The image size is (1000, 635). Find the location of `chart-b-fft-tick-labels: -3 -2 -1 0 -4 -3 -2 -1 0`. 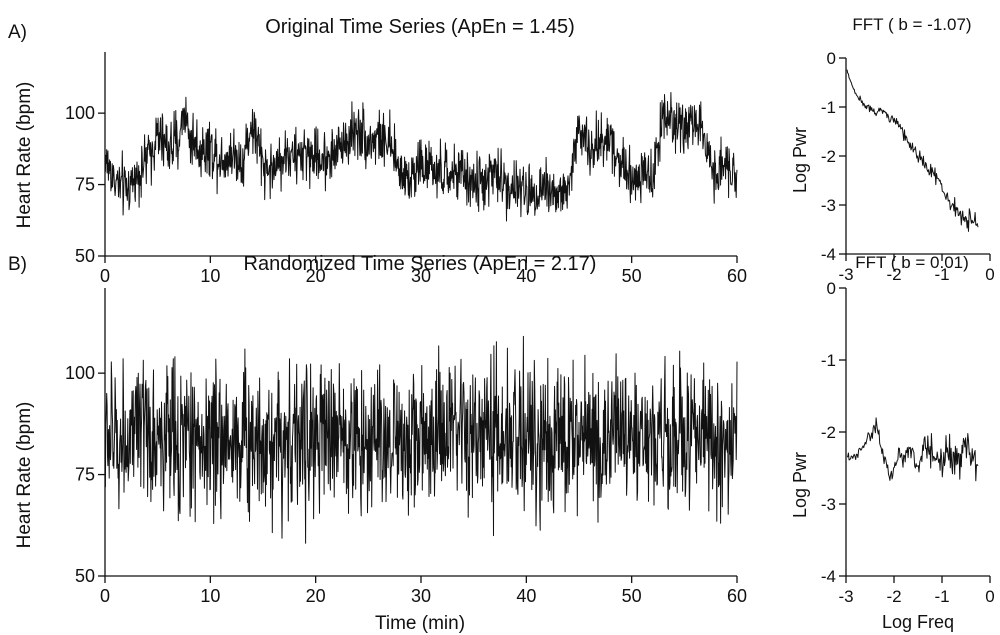

chart-b-fft-tick-labels: -3 -2 -1 0 -4 -3 -2 -1 0 is located at coordinates (908, 442).